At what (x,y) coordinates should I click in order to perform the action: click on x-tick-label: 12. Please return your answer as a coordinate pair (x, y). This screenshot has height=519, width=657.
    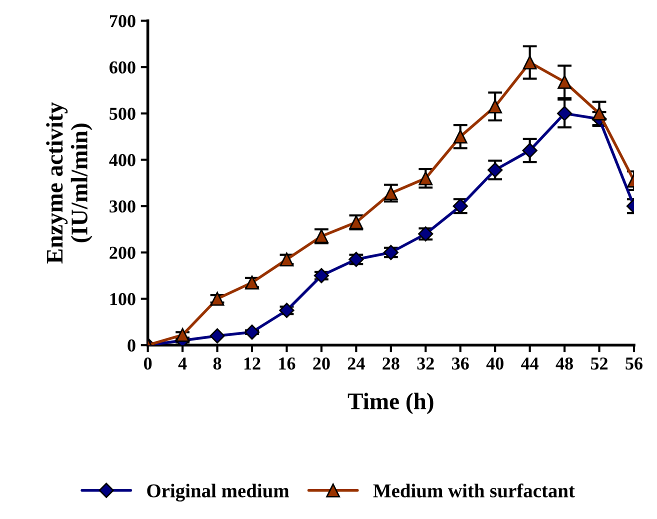
    Looking at the image, I should click on (252, 364).